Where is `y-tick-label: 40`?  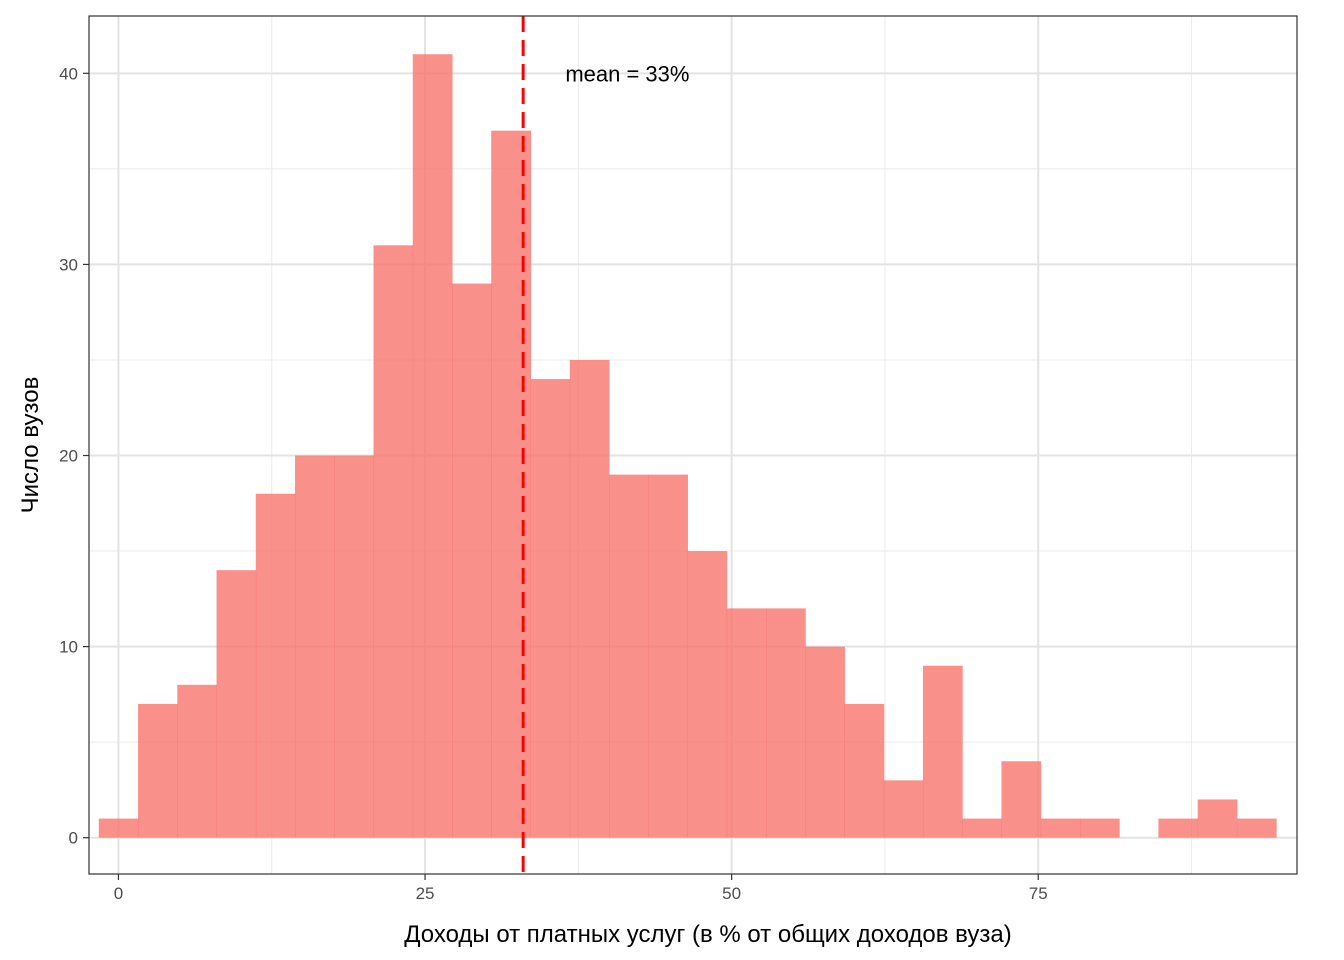 y-tick-label: 40 is located at coordinates (68, 73).